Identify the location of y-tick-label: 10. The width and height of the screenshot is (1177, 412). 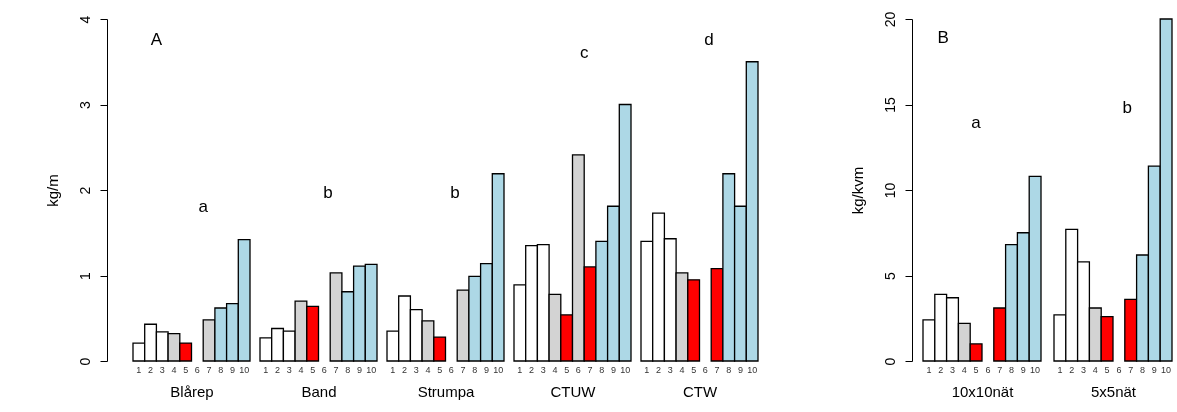
(889, 190).